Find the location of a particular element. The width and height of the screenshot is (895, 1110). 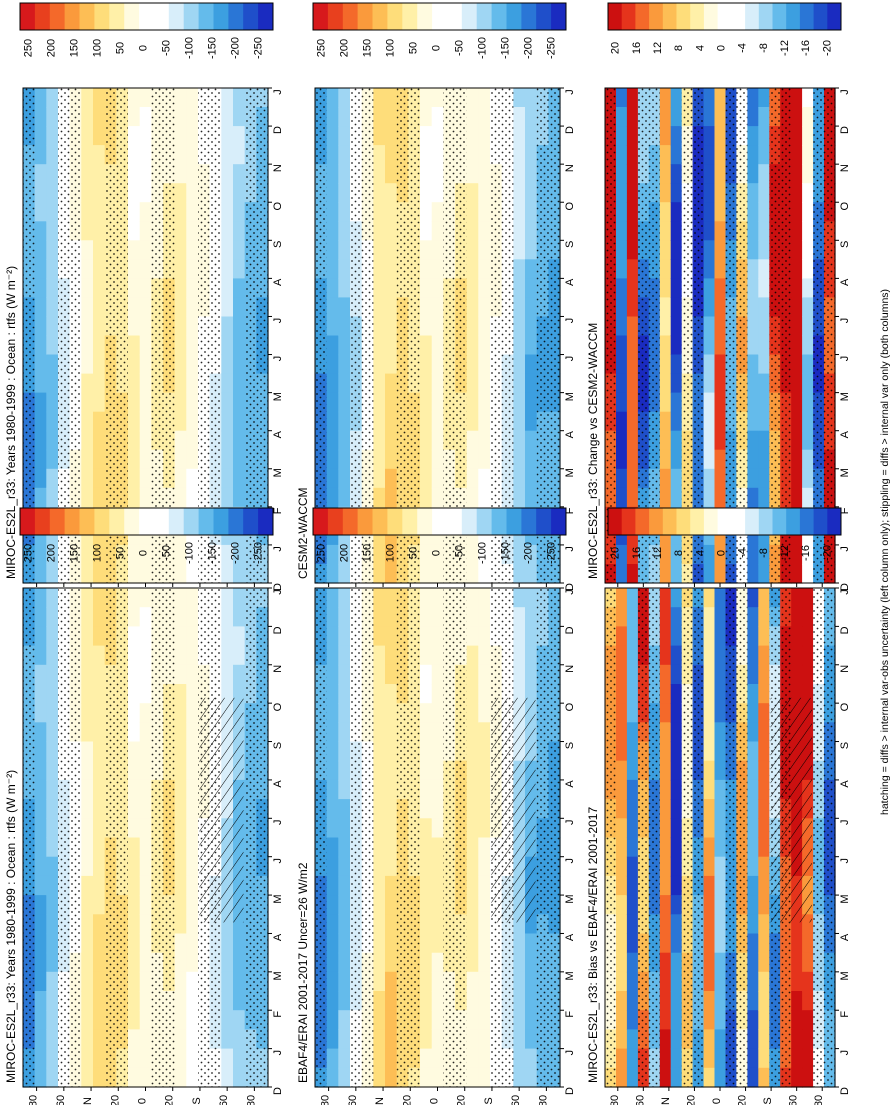

lat-tick-label: 60 is located at coordinates (640, 1100).